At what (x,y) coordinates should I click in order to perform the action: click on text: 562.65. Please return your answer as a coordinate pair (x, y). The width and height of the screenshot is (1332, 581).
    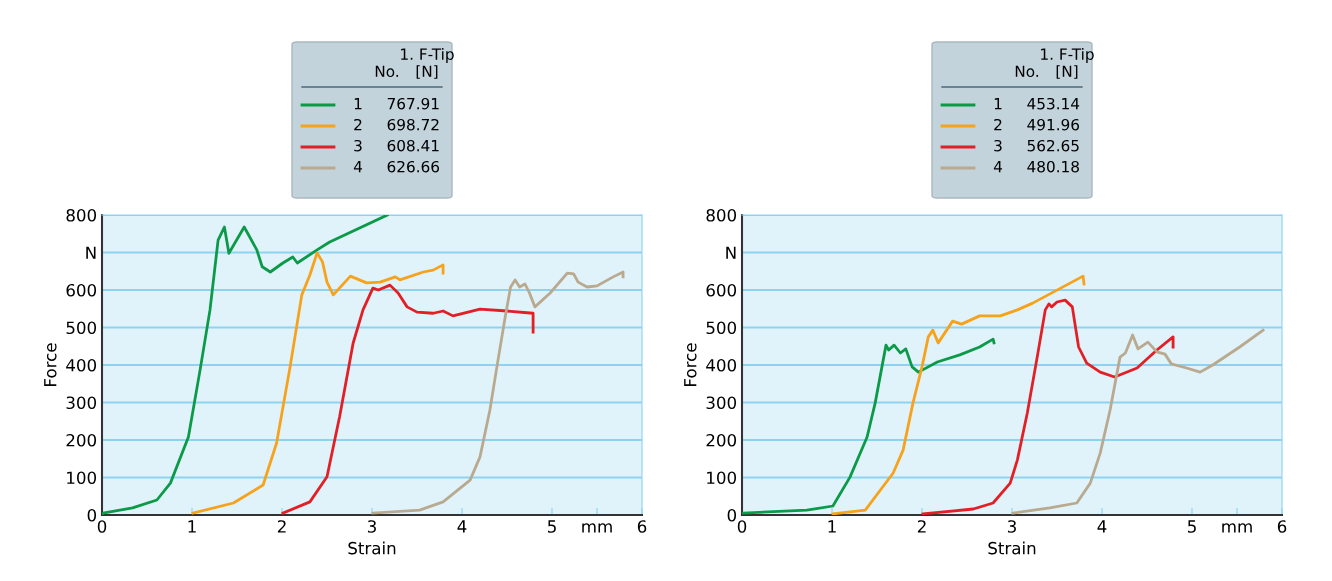
    Looking at the image, I should click on (1053, 145).